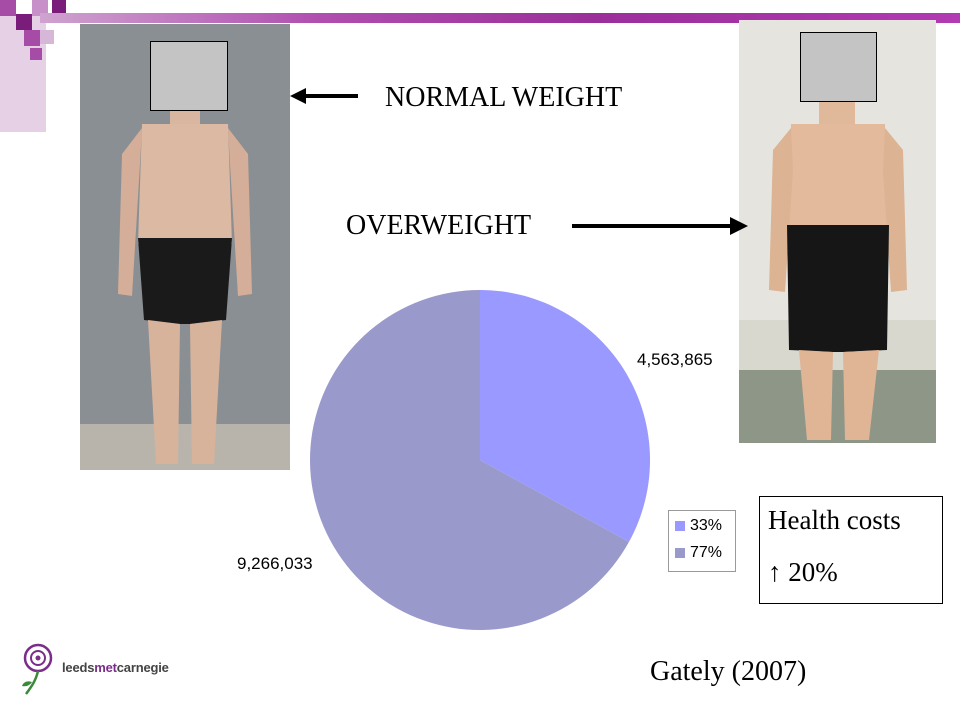 The width and height of the screenshot is (960, 720). Describe the element at coordinates (675, 359) in the screenshot. I see `pie-data-label-1: 4,563,865` at that location.